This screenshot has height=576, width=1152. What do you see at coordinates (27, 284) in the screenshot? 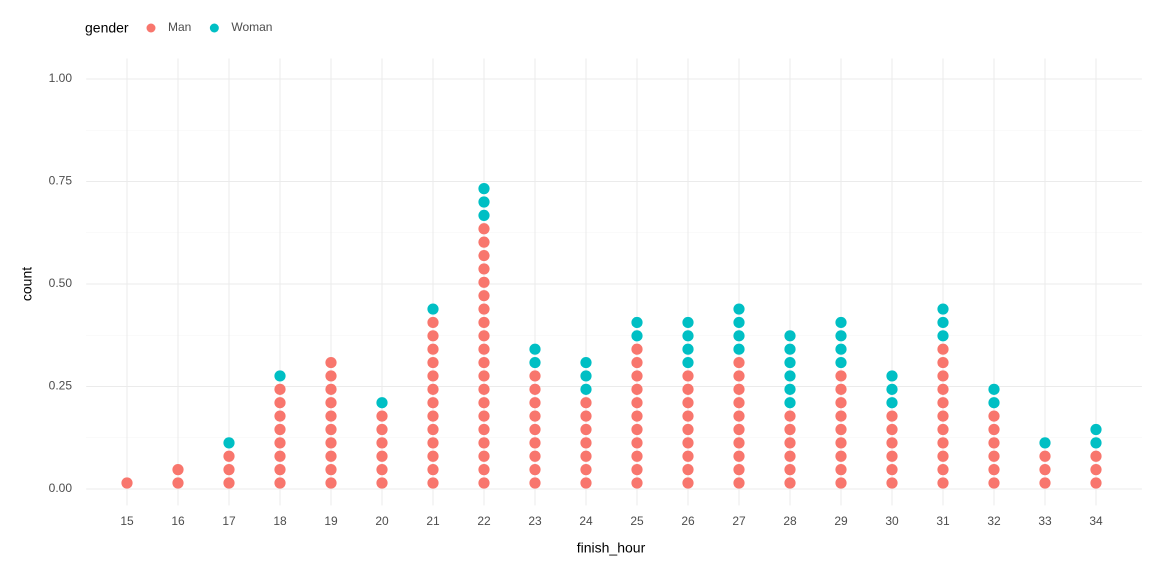
I see `y-axis-title: count` at bounding box center [27, 284].